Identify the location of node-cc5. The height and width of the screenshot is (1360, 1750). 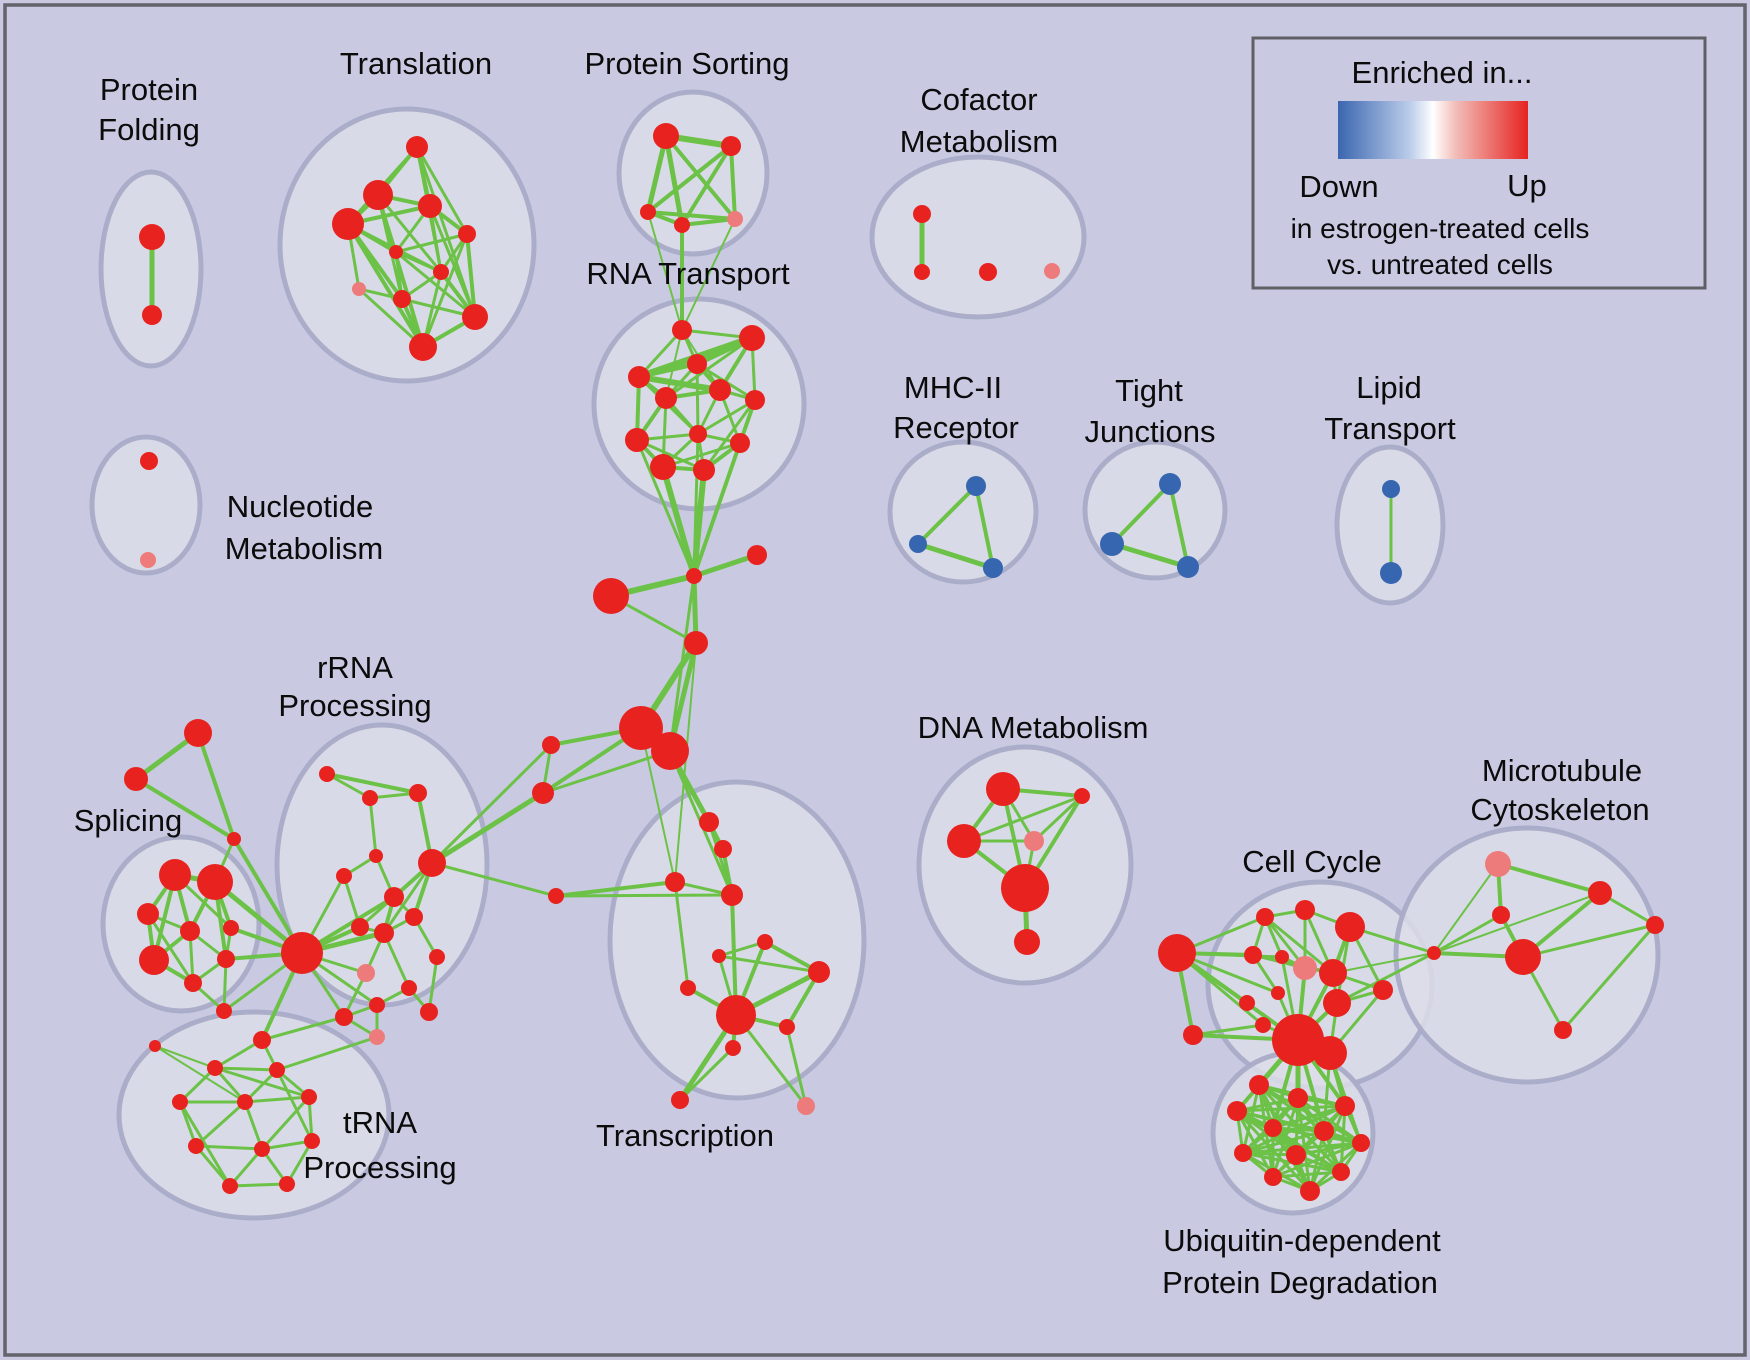
(1253, 955).